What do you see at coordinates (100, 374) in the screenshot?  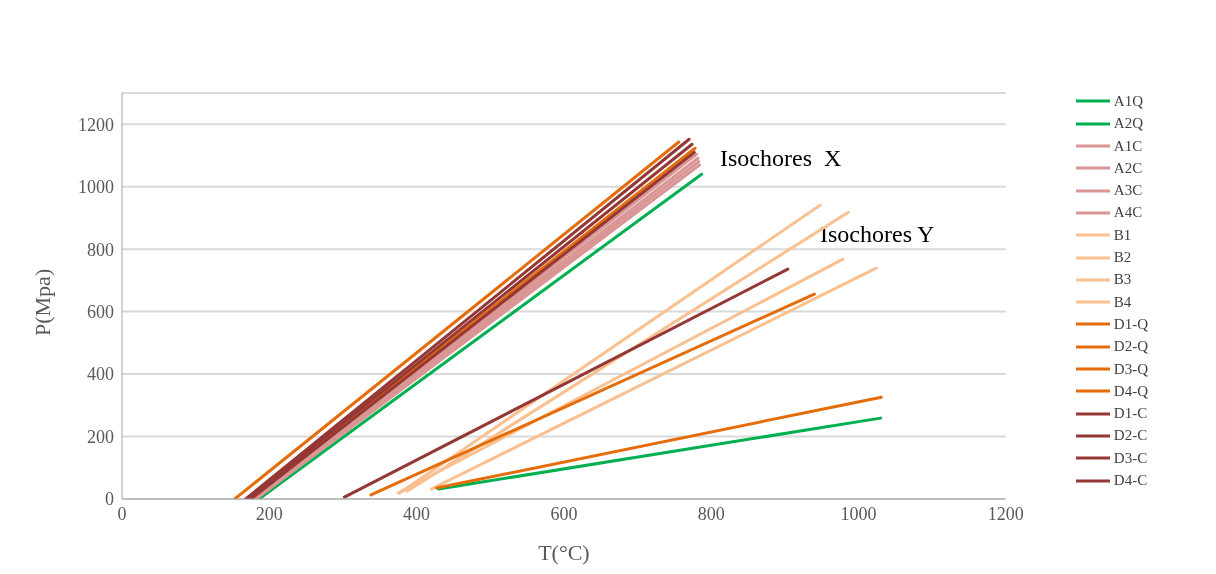 I see `y-tick-label: 400` at bounding box center [100, 374].